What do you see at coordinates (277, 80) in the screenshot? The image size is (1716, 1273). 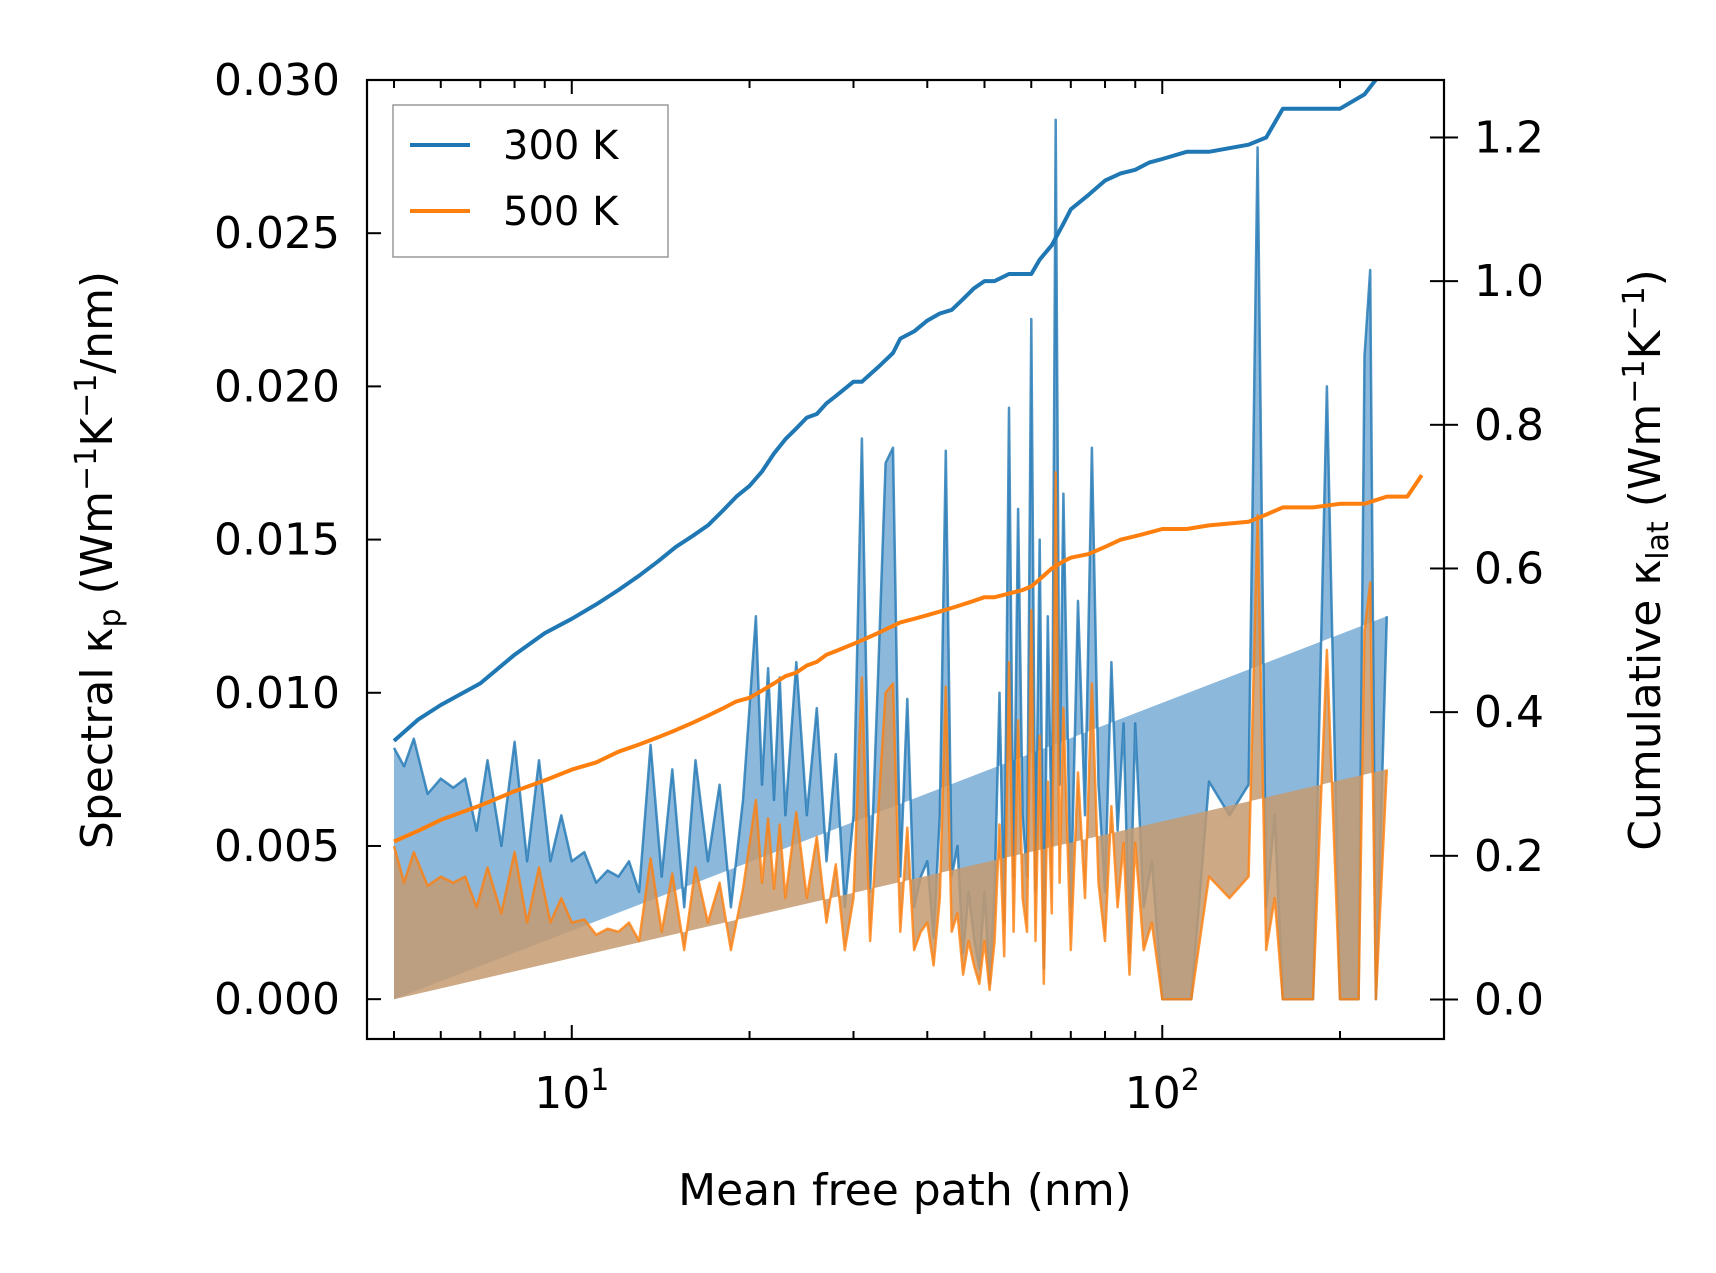 I see `y-left-tick-label: 0.030` at bounding box center [277, 80].